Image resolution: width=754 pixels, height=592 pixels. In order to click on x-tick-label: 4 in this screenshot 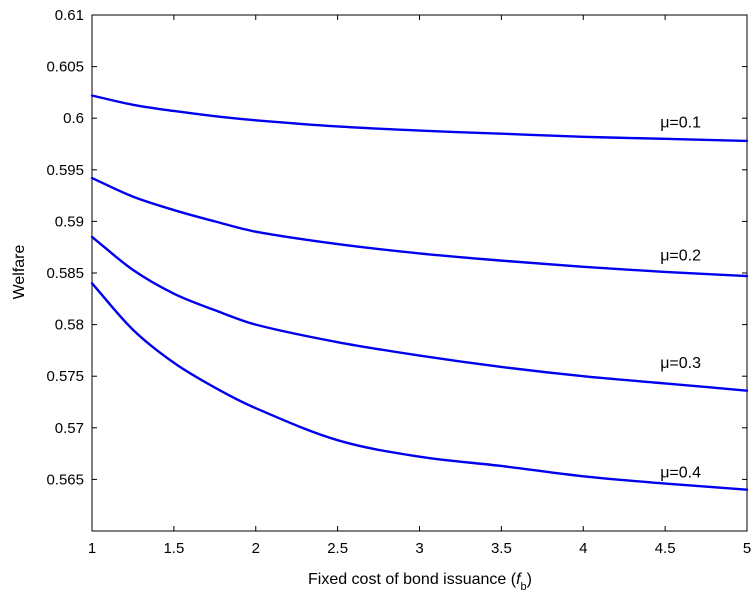, I will do `click(583, 548)`.